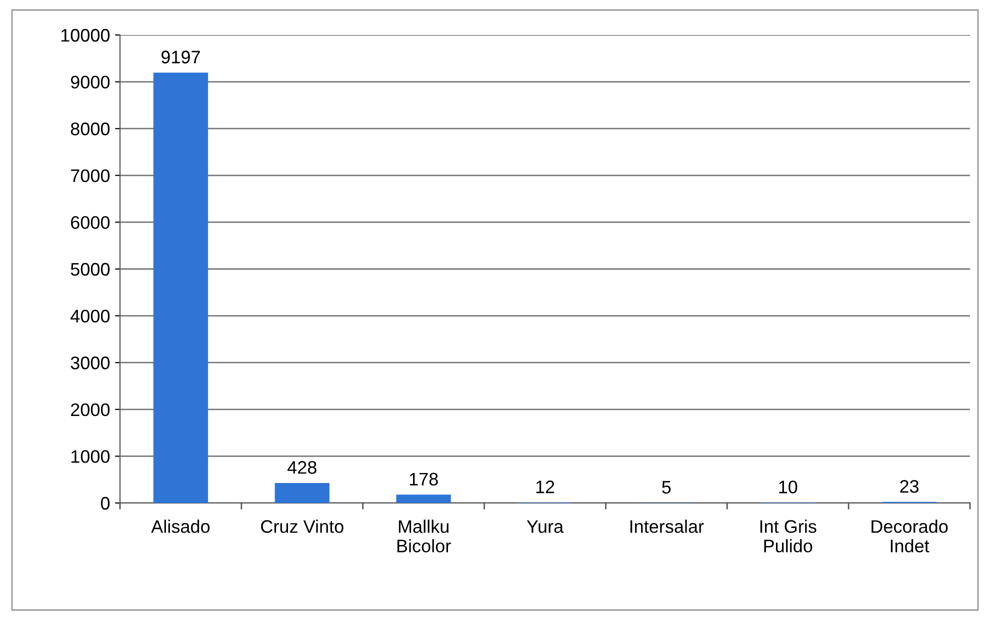  What do you see at coordinates (788, 487) in the screenshot?
I see `data-label: 10` at bounding box center [788, 487].